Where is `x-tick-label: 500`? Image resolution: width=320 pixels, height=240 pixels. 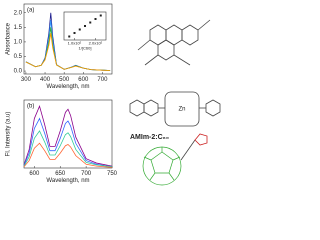 x-tick-label: 500 is located at coordinates (64, 80).